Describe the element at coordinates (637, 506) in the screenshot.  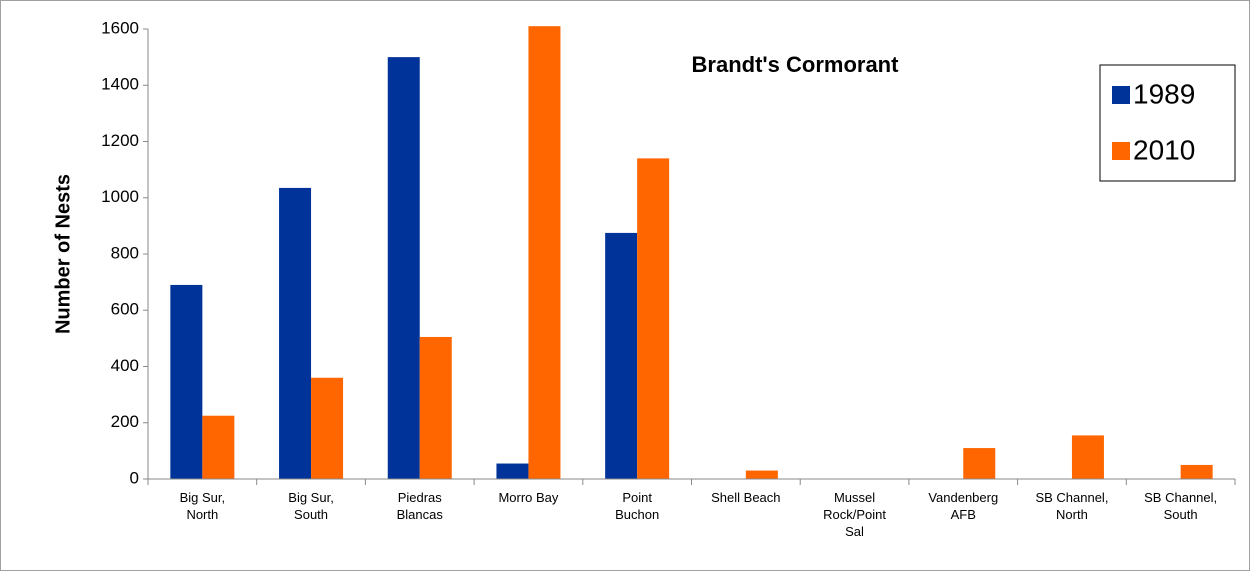
I see `x-tick-label: Point Buchon` at that location.